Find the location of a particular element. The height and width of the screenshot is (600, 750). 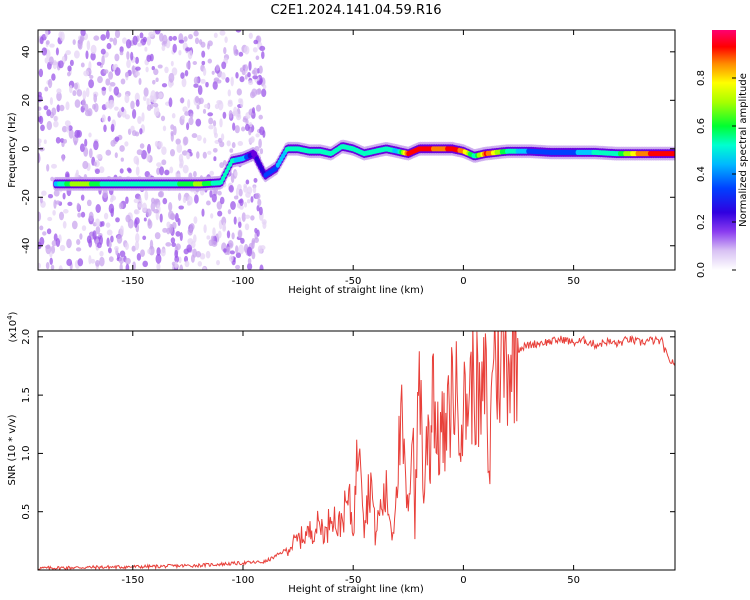

x-tick-label: -150 is located at coordinates (132, 580).